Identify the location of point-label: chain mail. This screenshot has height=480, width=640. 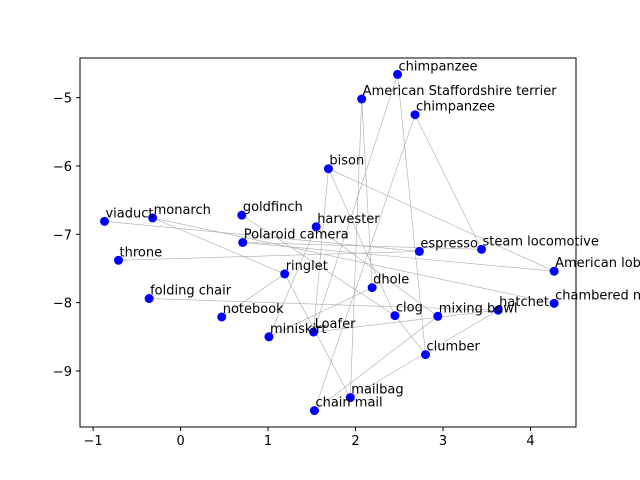
(348, 403).